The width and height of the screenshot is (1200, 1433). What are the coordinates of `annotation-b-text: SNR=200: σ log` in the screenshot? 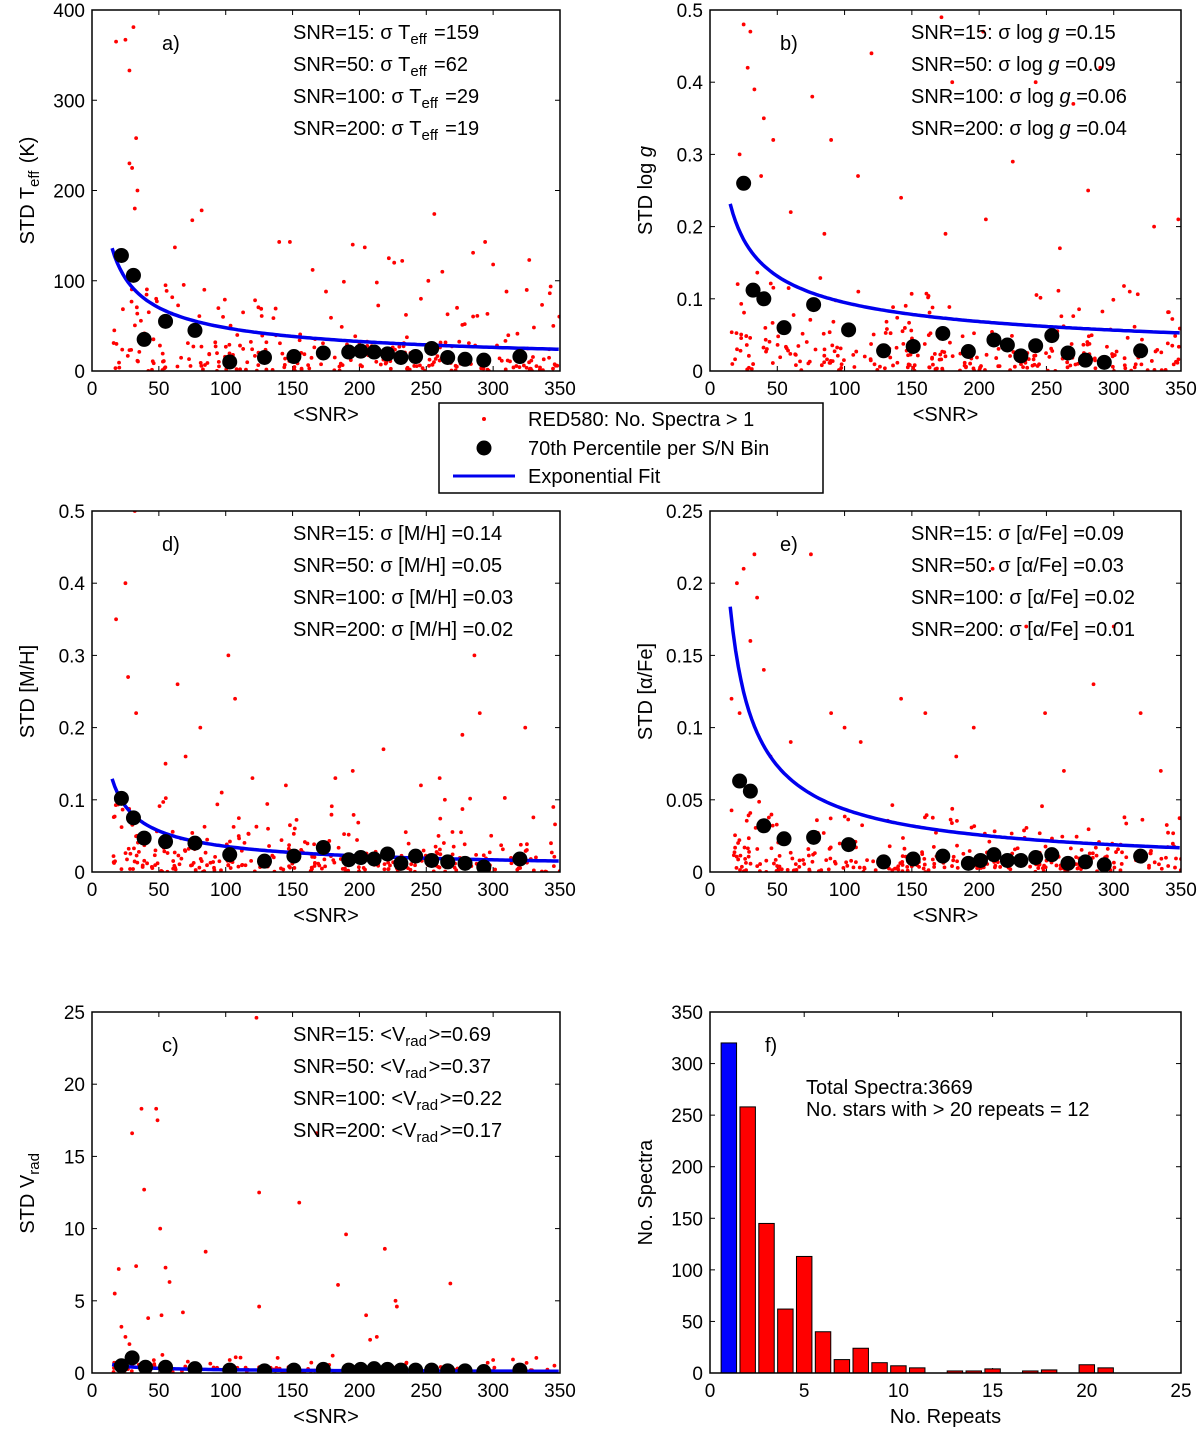 It's located at (985, 129).